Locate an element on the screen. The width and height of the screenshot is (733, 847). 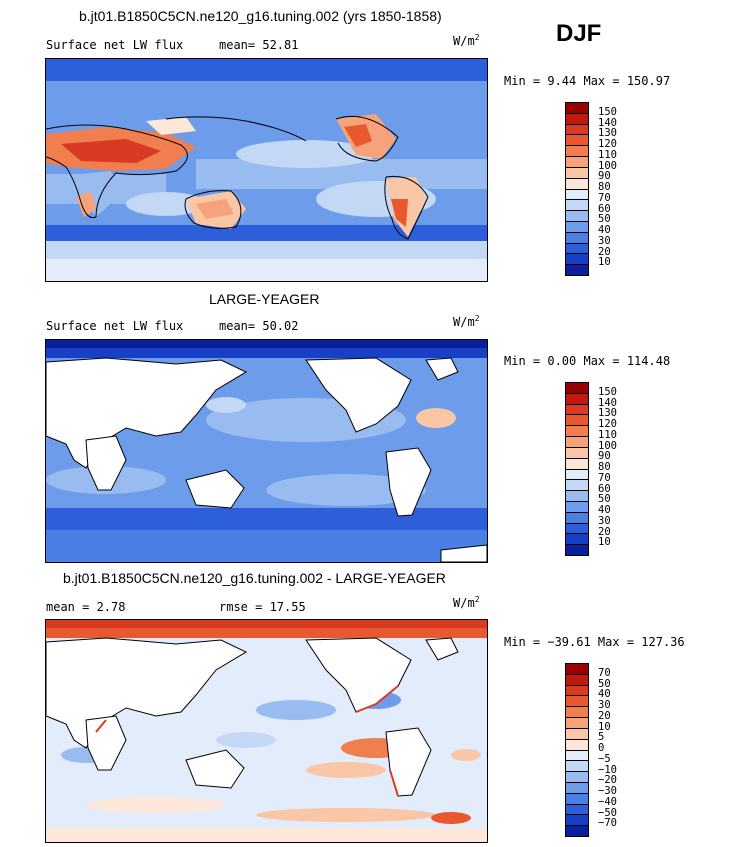
panel-1-colorbar is located at coordinates (577, 189).